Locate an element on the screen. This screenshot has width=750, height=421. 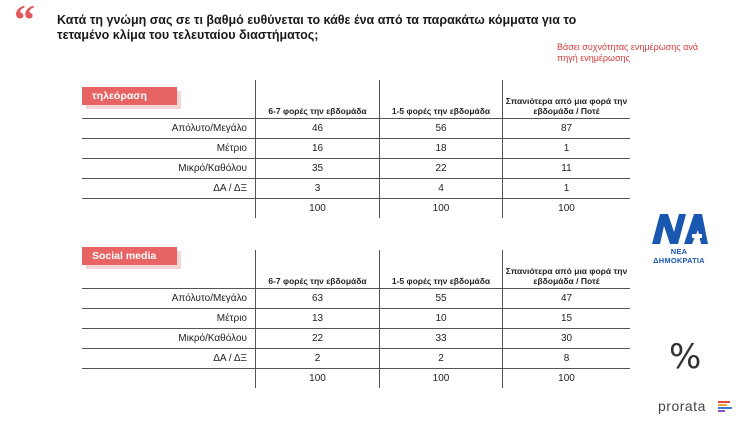
cell-value: 3 is located at coordinates (317, 188).